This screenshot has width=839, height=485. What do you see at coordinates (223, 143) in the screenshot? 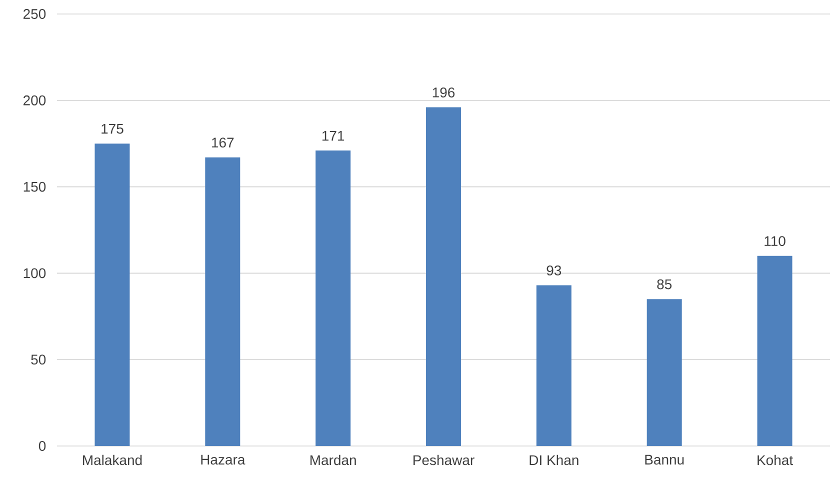
I see `data-label: 167` at bounding box center [223, 143].